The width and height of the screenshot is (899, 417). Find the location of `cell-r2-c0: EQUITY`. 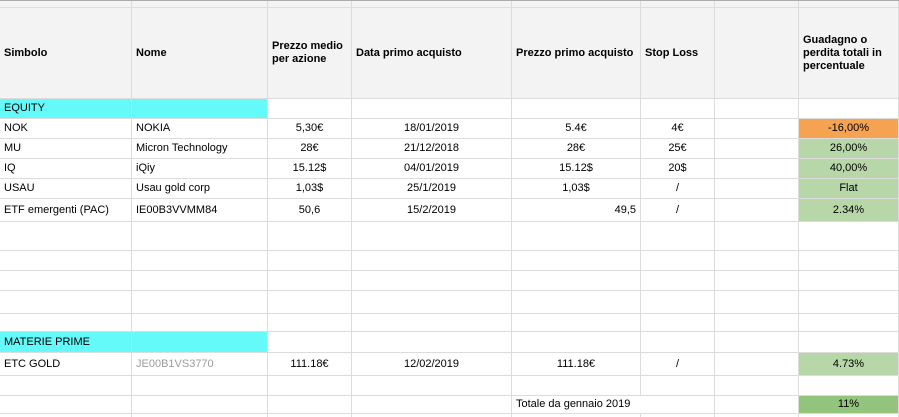

cell-r2-c0: EQUITY is located at coordinates (66, 109).